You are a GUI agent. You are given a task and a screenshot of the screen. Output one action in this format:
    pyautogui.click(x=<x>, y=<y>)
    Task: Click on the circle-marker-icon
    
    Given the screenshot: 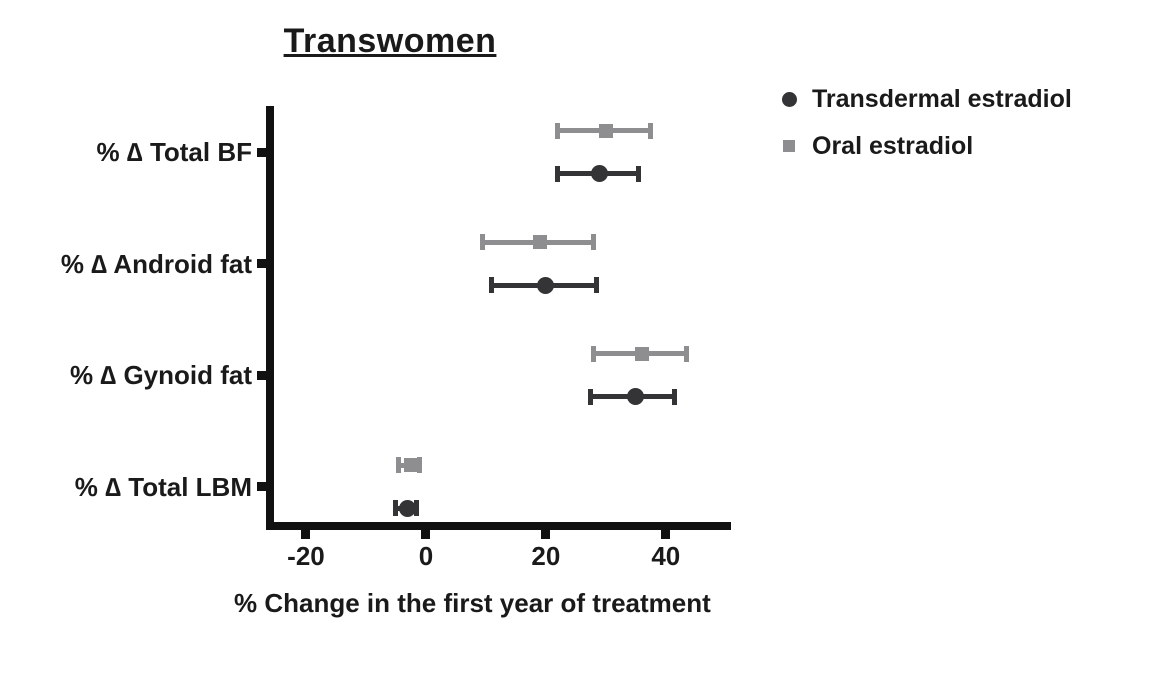 What is the action you would take?
    pyautogui.click(x=789, y=99)
    